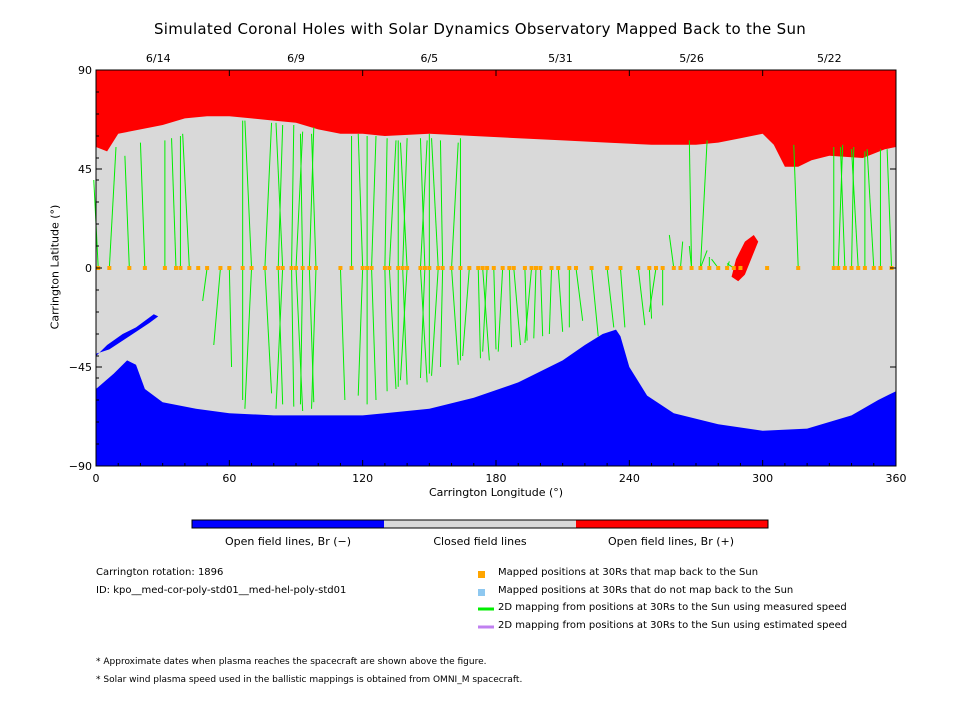 The image size is (960, 720). Describe the element at coordinates (85, 169) in the screenshot. I see `y-tick-label: 45` at that location.